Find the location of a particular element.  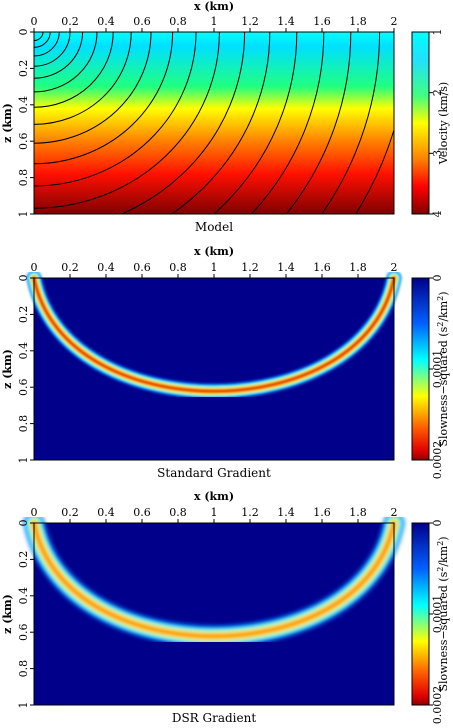

velocity-colorbar-frame is located at coordinates (420, 123).